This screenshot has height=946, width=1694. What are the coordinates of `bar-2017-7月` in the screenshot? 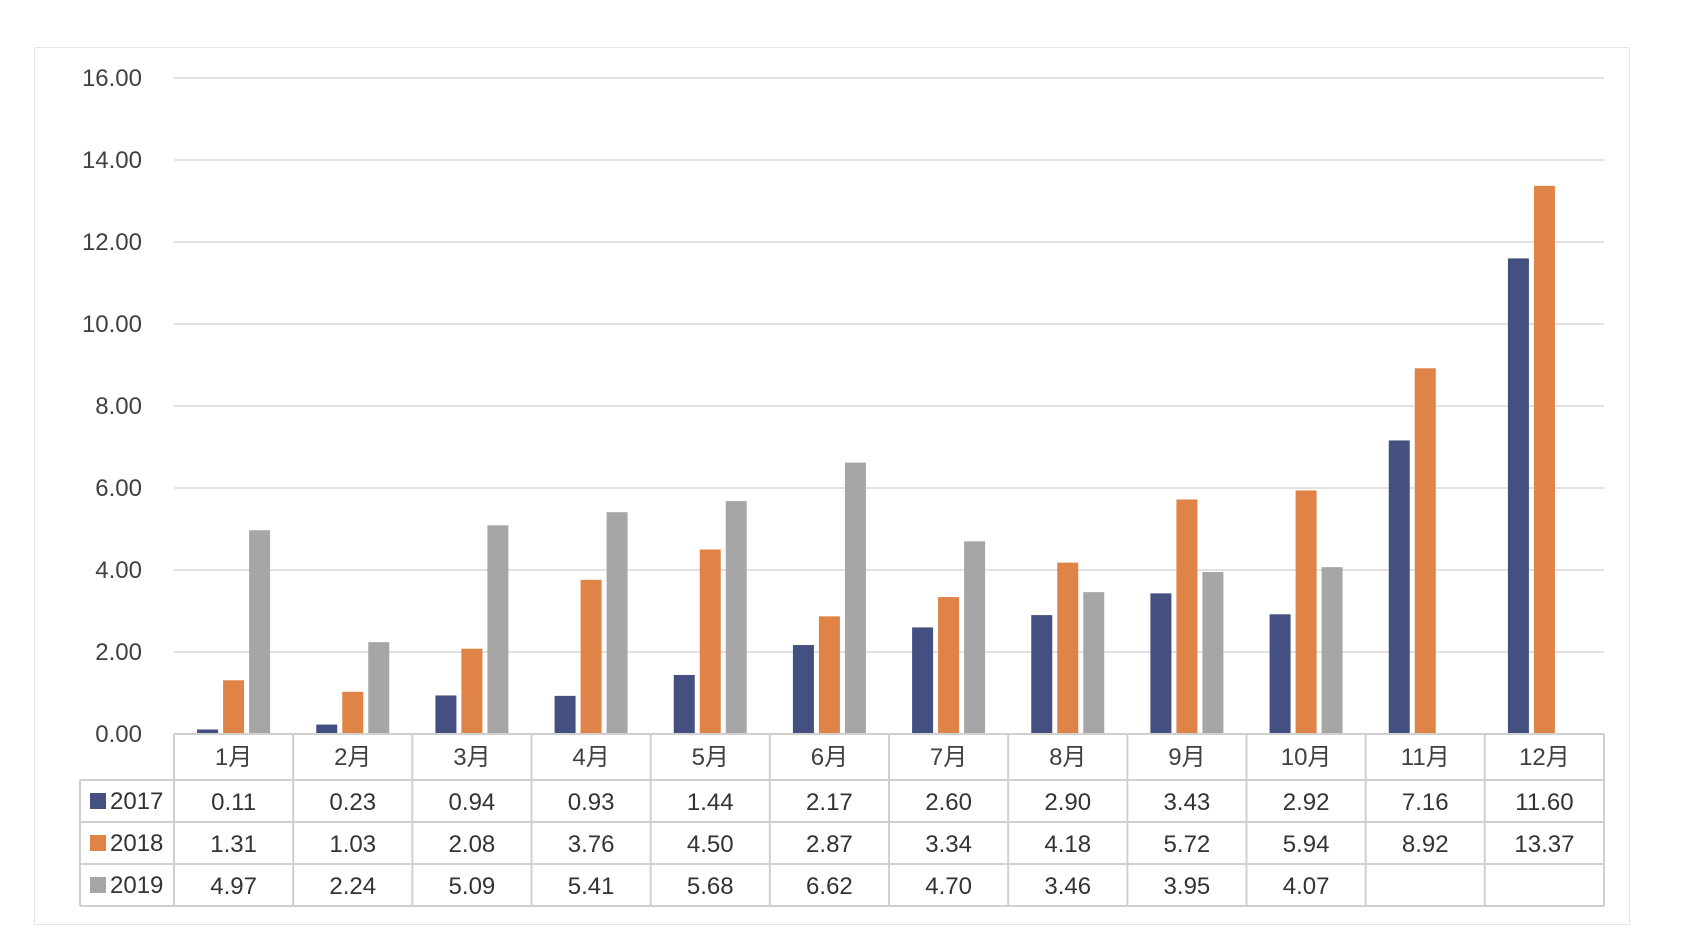 It's located at (923, 680).